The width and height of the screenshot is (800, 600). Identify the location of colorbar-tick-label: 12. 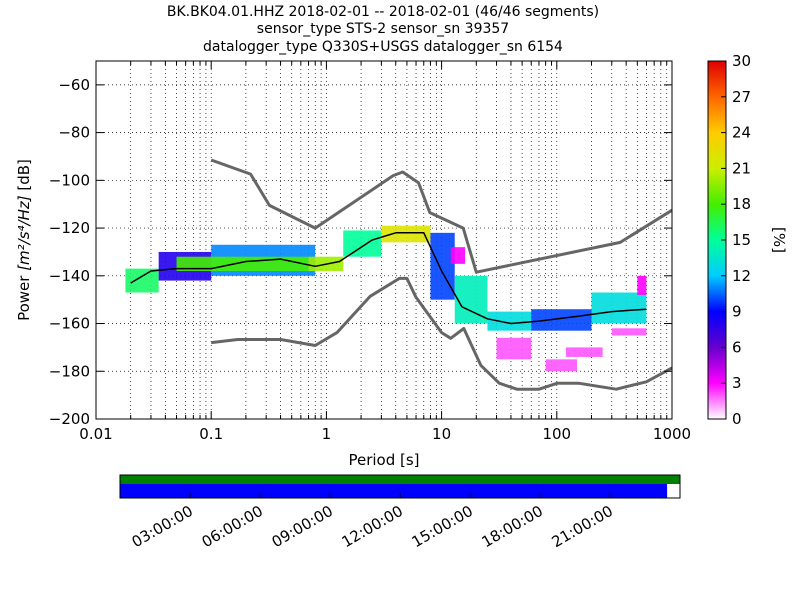
(741, 276).